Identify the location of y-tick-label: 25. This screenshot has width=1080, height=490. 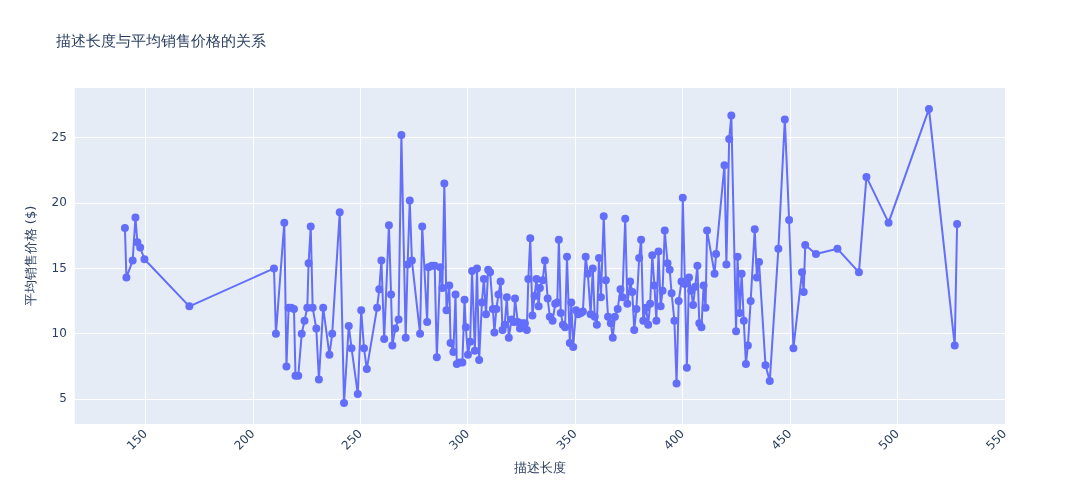
(59, 136).